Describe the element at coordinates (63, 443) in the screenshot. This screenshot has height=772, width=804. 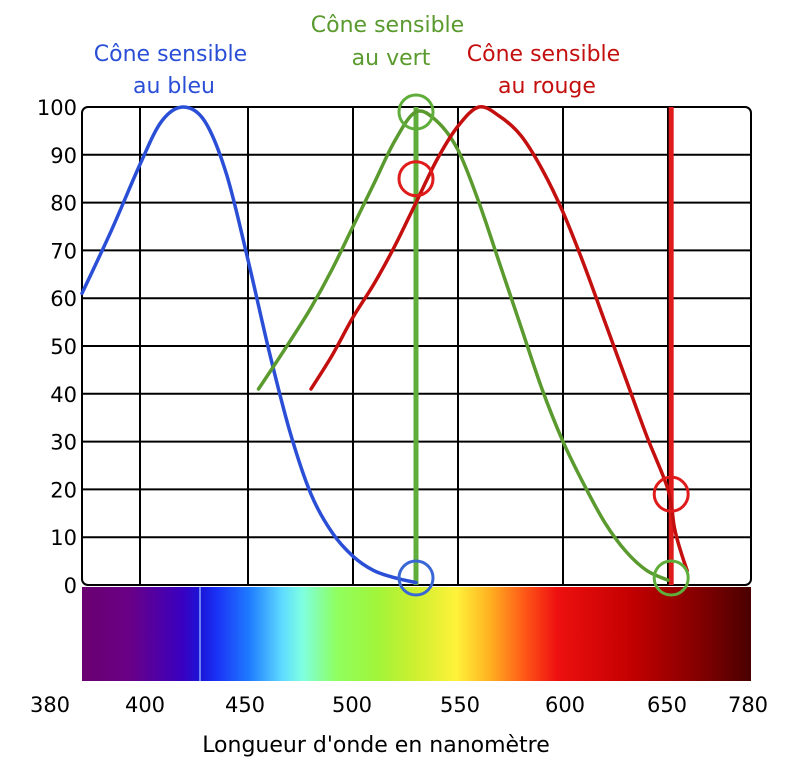
I see `y-tick-label: 30` at that location.